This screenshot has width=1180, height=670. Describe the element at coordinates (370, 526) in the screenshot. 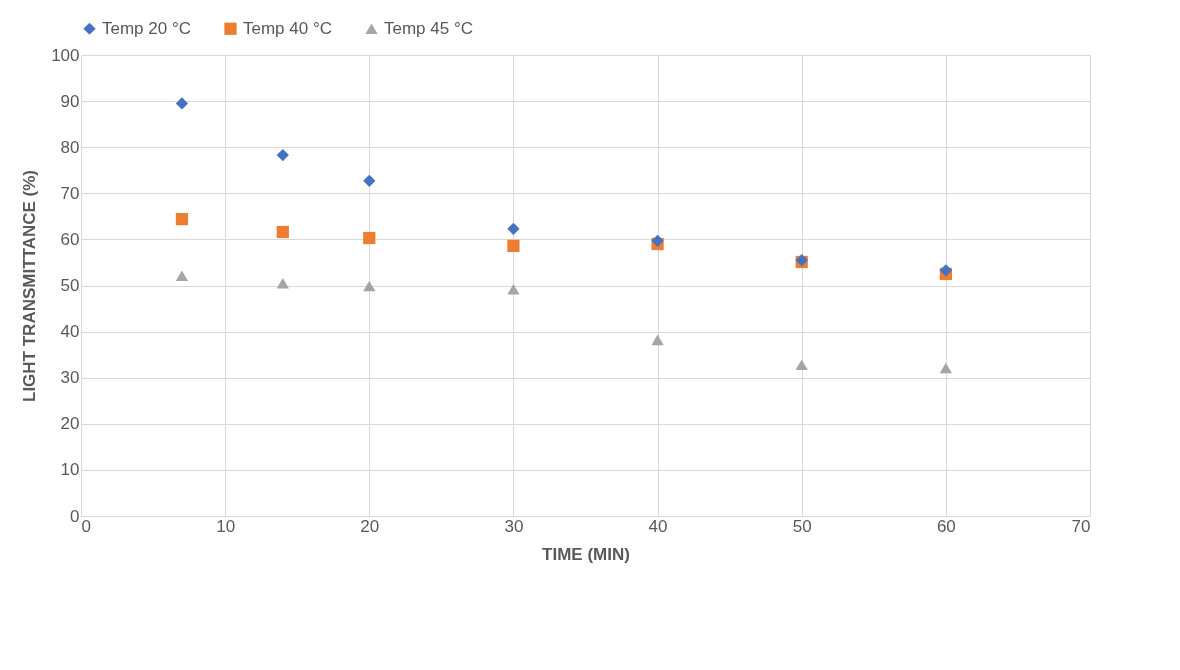

I see `x-tick-label: 20` at that location.